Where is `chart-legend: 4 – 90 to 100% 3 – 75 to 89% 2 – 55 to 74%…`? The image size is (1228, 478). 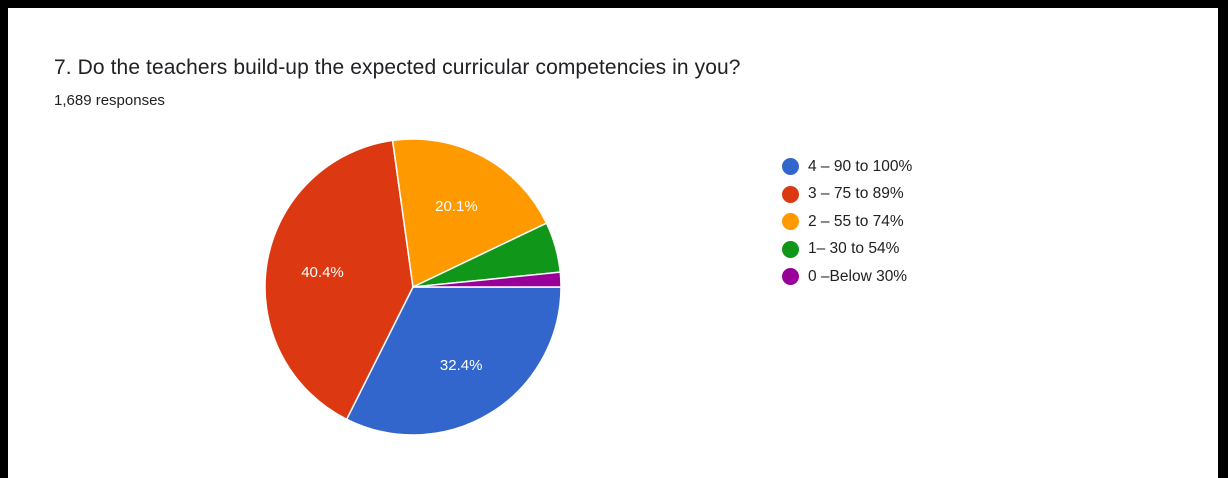 chart-legend: 4 – 90 to 100% 3 – 75 to 89% 2 – 55 to 74%… is located at coordinates (847, 222).